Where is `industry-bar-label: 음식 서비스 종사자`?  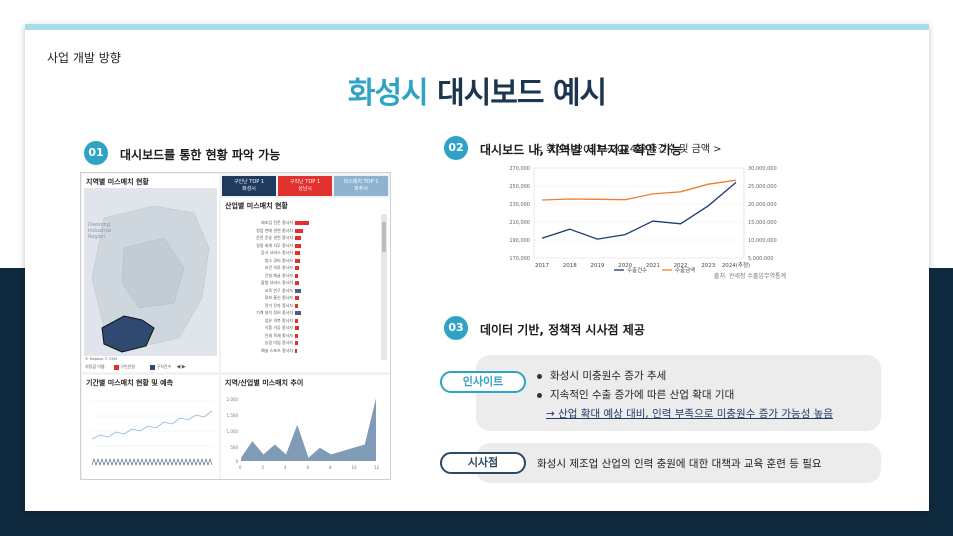 industry-bar-label: 음식 서비스 종사자 is located at coordinates (277, 252).